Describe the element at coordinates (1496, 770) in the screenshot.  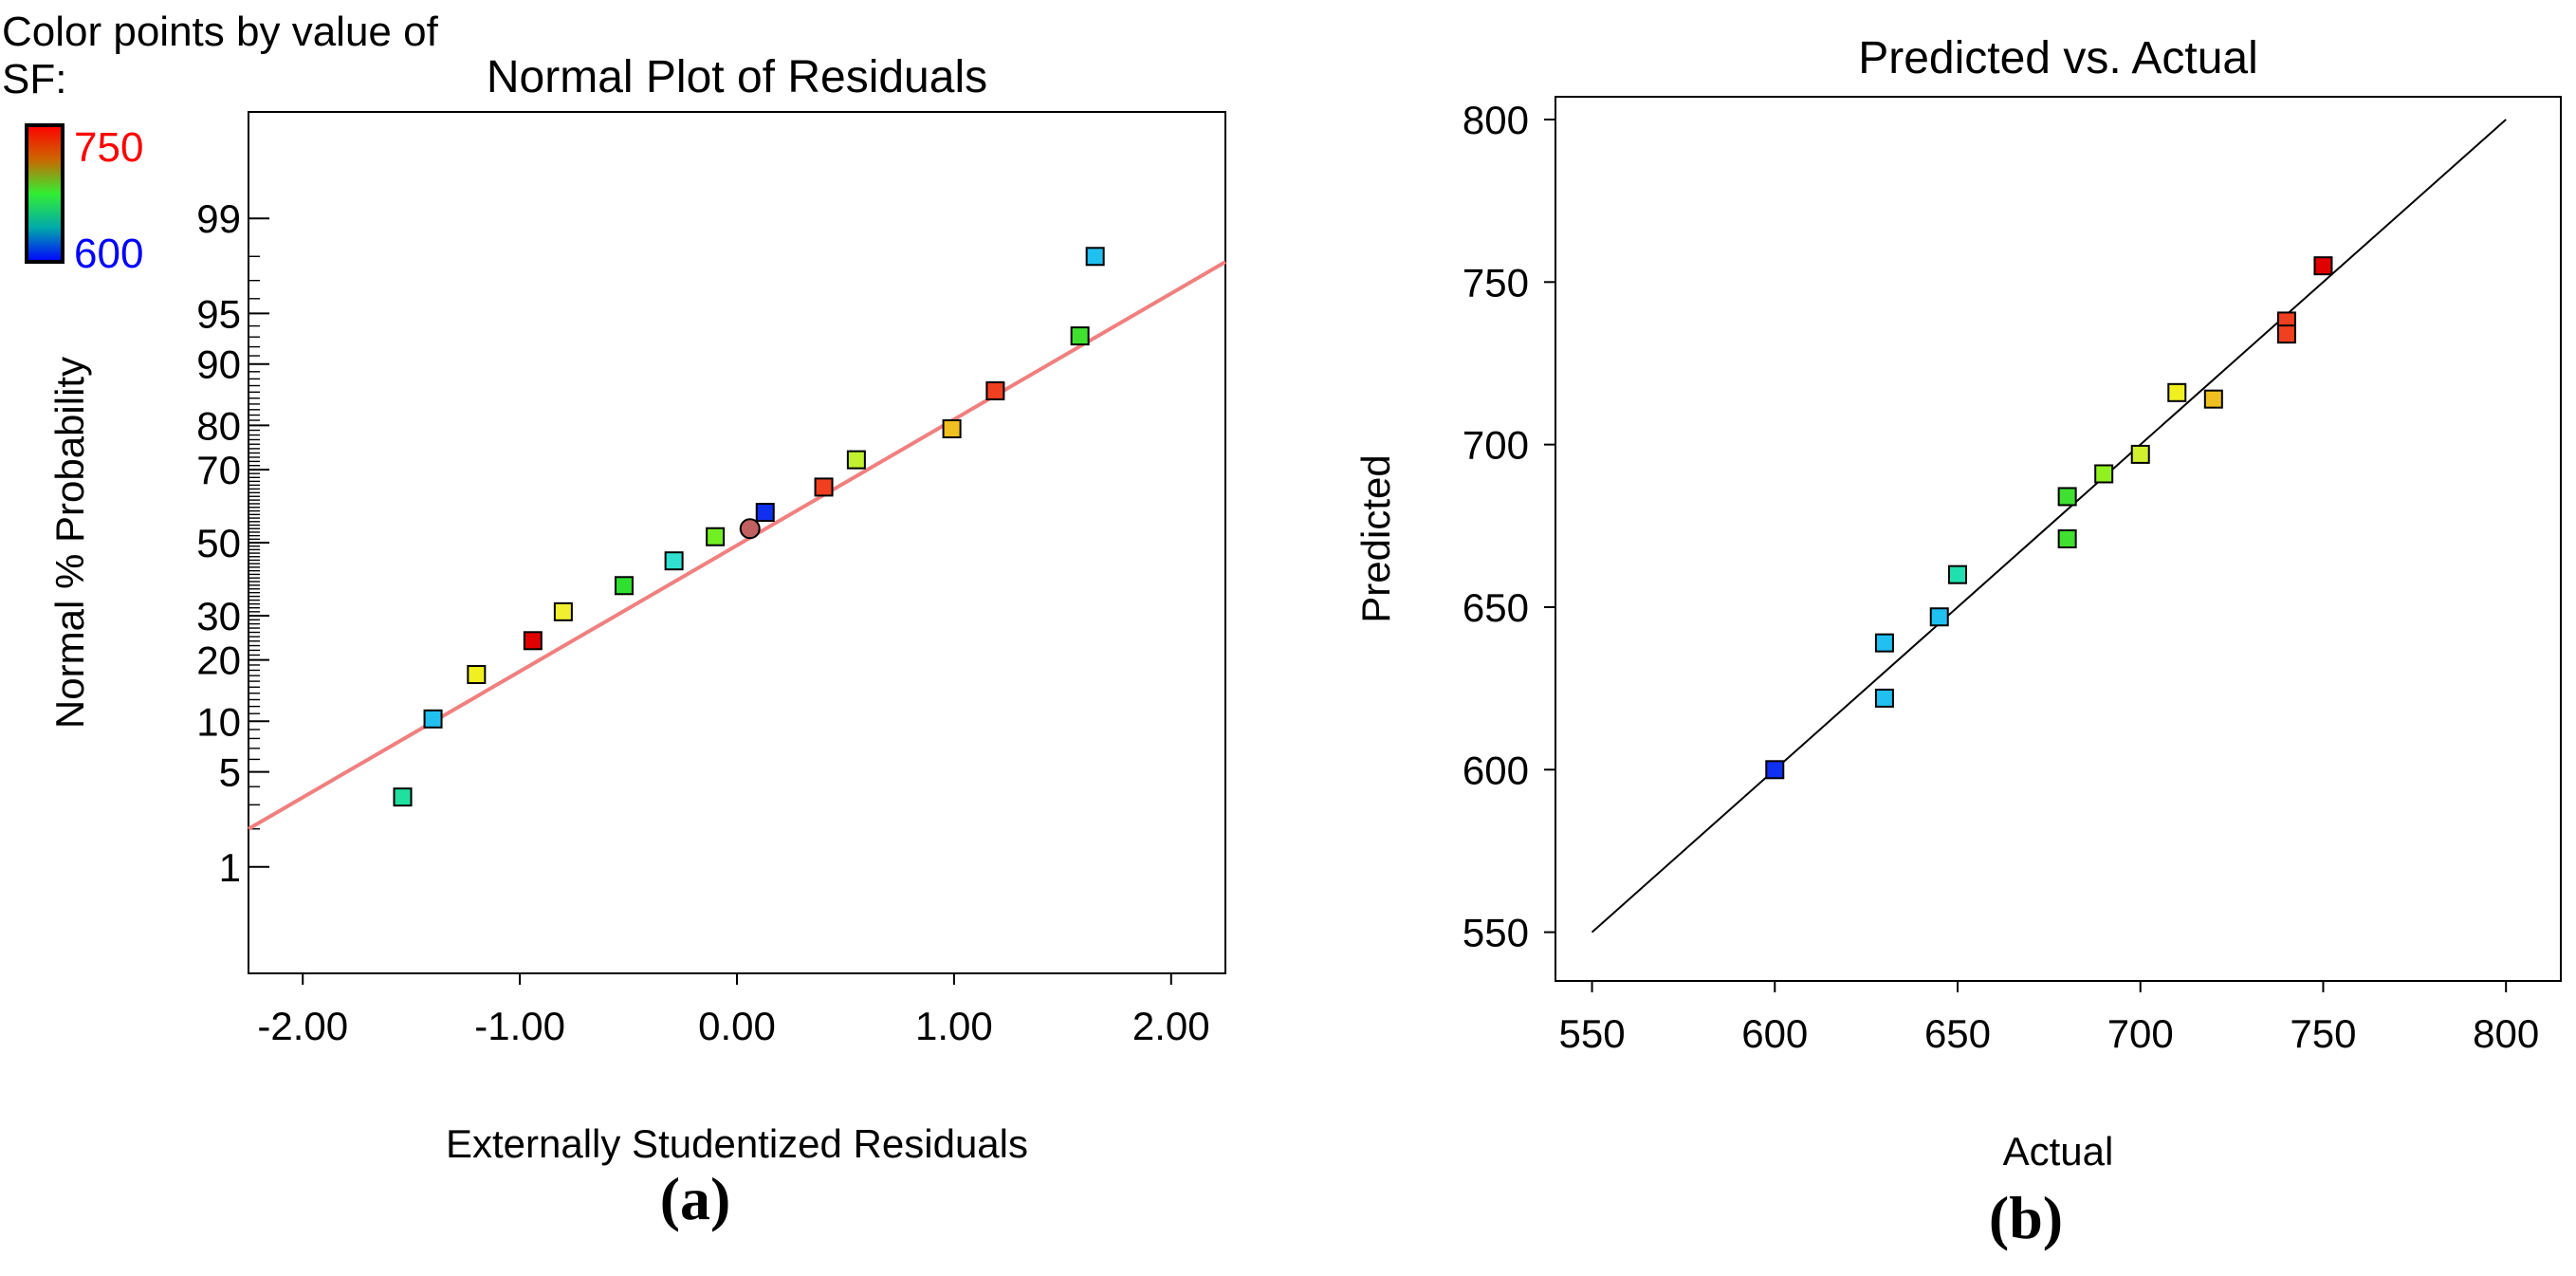
I see `chart-b-y-tick-label: 600` at that location.